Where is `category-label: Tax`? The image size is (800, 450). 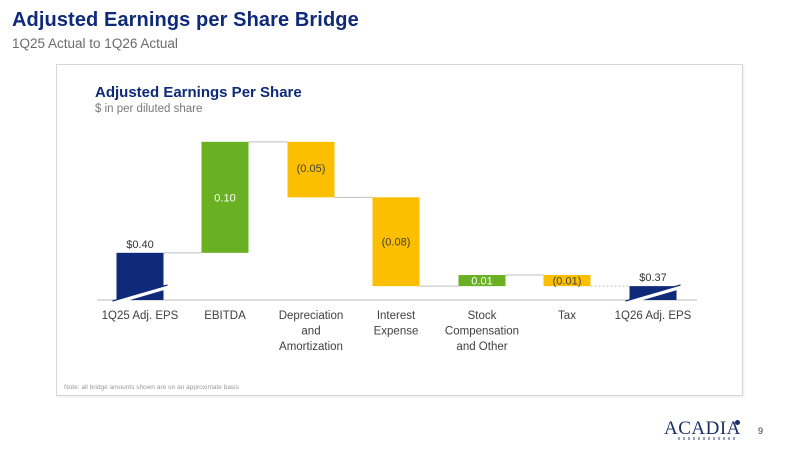
category-label: Tax is located at coordinates (567, 316).